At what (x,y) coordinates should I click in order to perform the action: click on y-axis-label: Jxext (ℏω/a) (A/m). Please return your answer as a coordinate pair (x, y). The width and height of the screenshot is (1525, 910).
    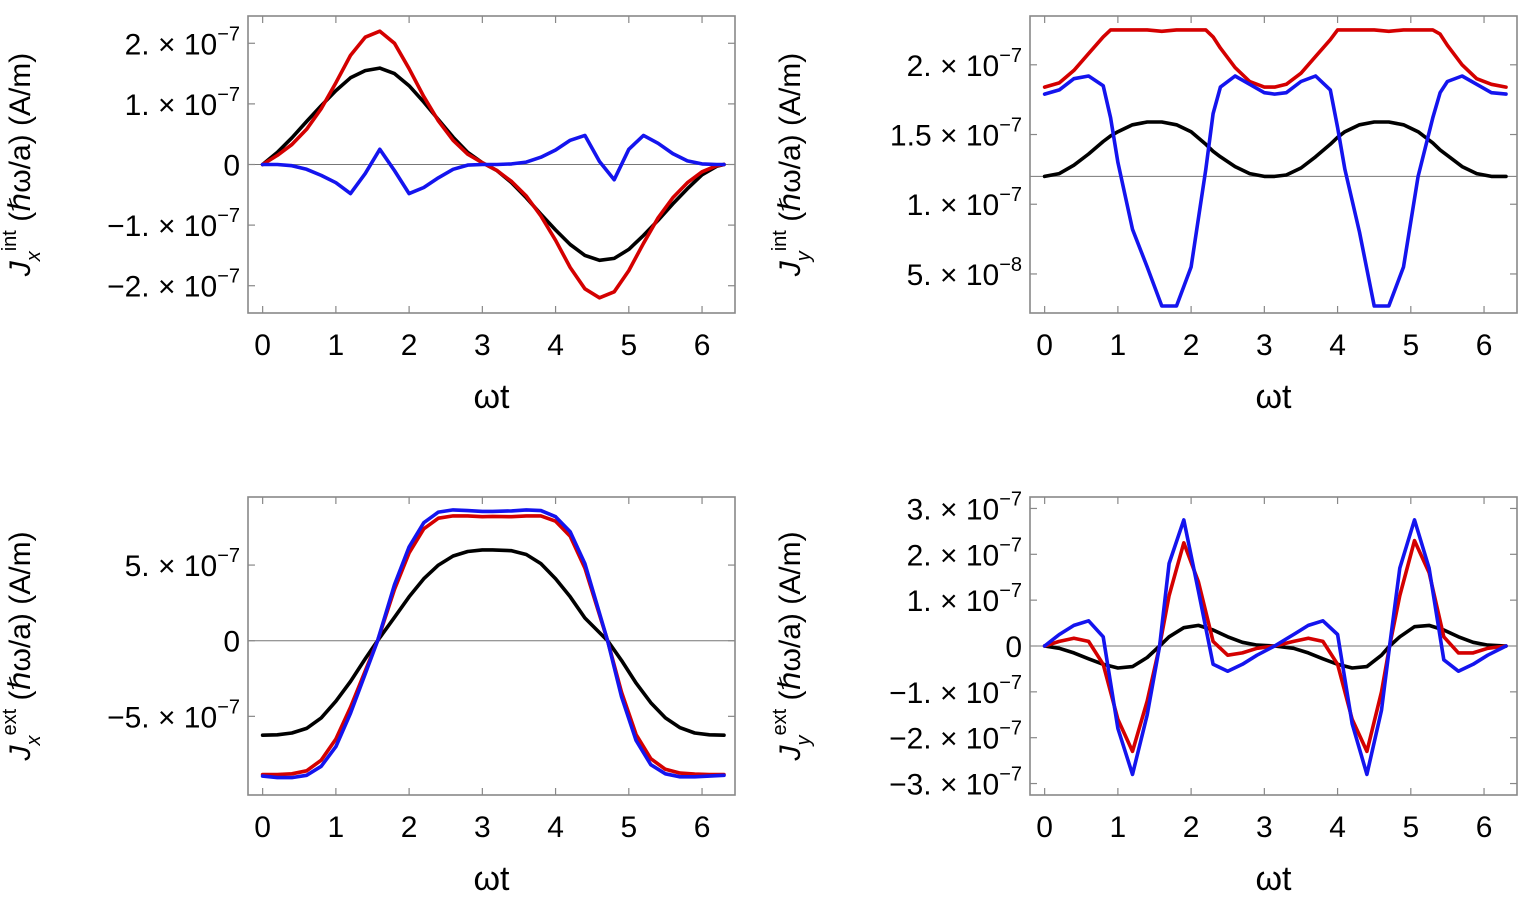
    Looking at the image, I should click on (22, 646).